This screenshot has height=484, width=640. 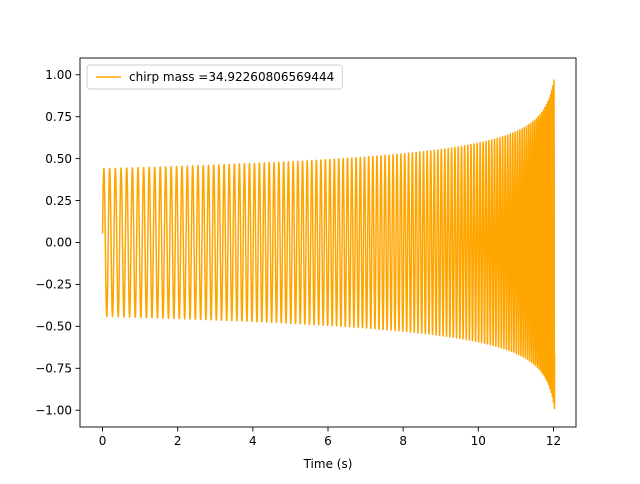 What do you see at coordinates (328, 441) in the screenshot?
I see `x-tick-label-3: 6` at bounding box center [328, 441].